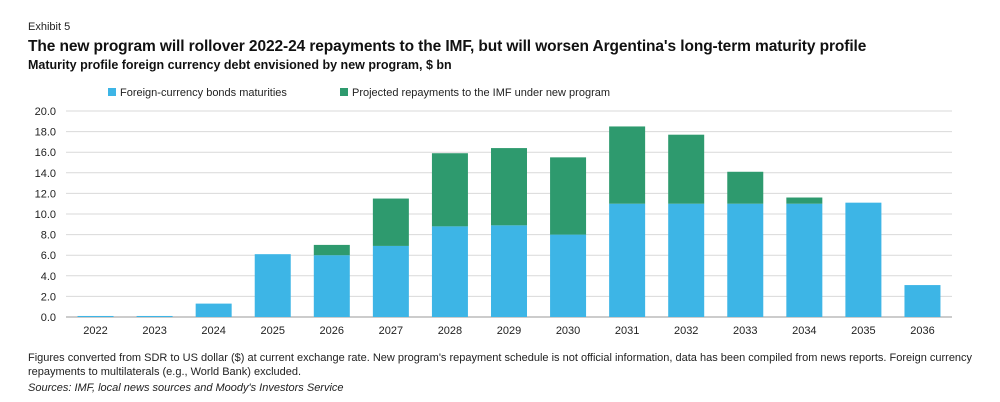 Image resolution: width=1000 pixels, height=402 pixels. What do you see at coordinates (450, 331) in the screenshot?
I see `x-tick-label: 2028` at bounding box center [450, 331].